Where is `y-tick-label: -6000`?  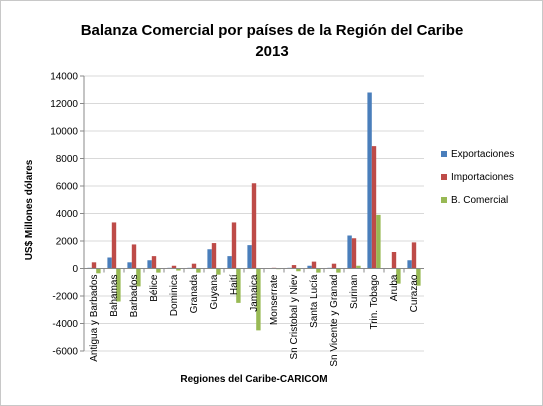 y-tick-label: -6000 is located at coordinates (65, 352).